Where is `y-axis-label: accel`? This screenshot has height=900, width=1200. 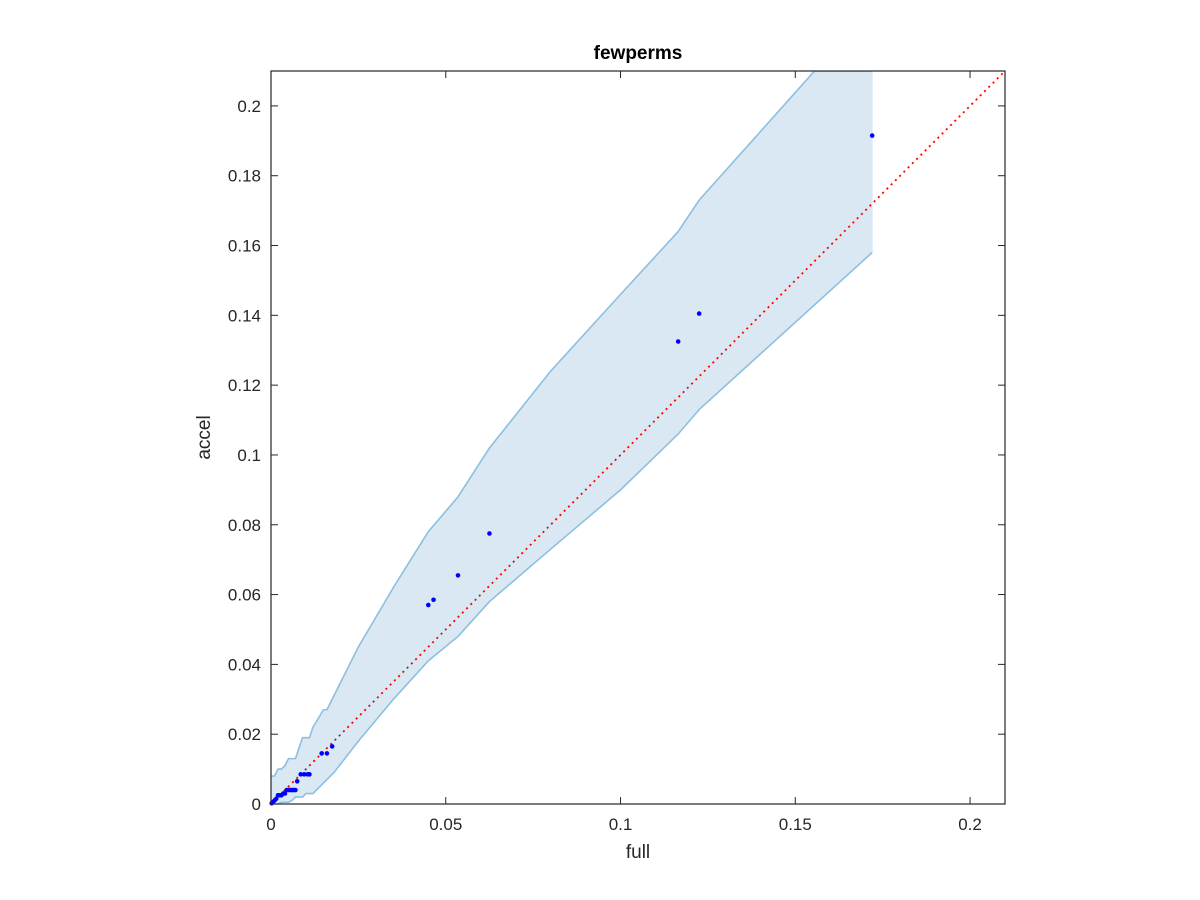 y-axis-label: accel is located at coordinates (204, 437).